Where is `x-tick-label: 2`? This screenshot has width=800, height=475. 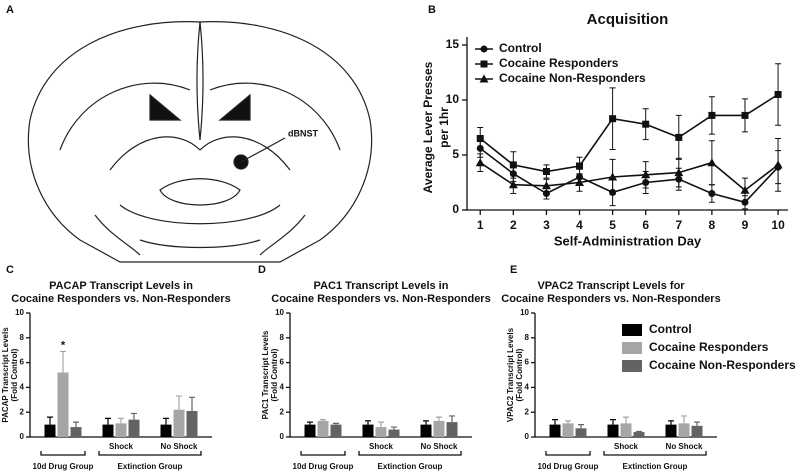 x-tick-label: 2 is located at coordinates (513, 225).